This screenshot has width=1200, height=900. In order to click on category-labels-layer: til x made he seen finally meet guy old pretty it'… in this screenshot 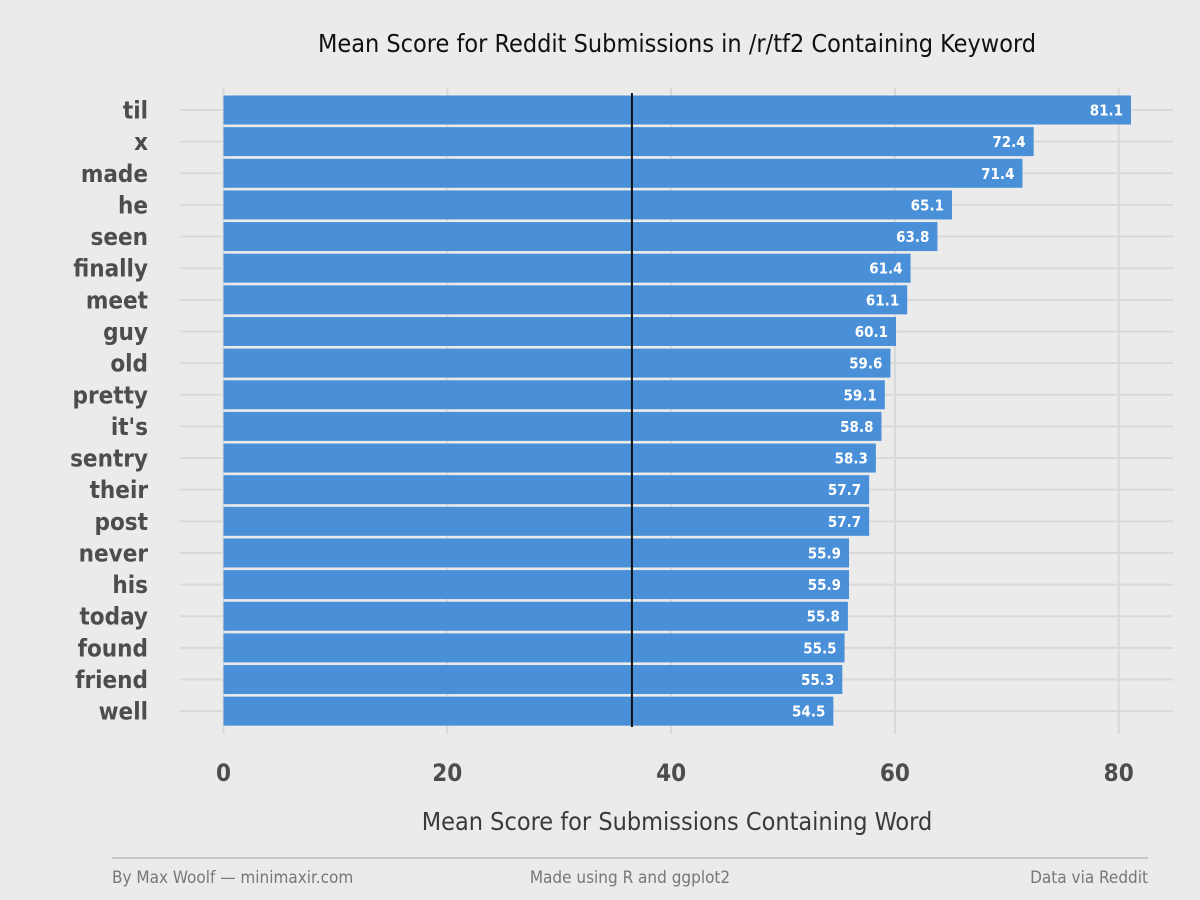, I will do `click(109, 411)`.